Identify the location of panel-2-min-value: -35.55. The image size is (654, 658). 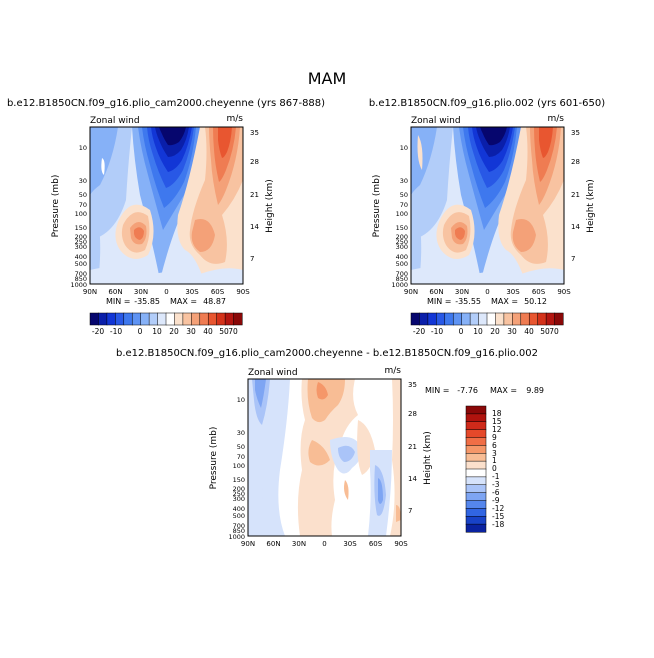
(468, 301).